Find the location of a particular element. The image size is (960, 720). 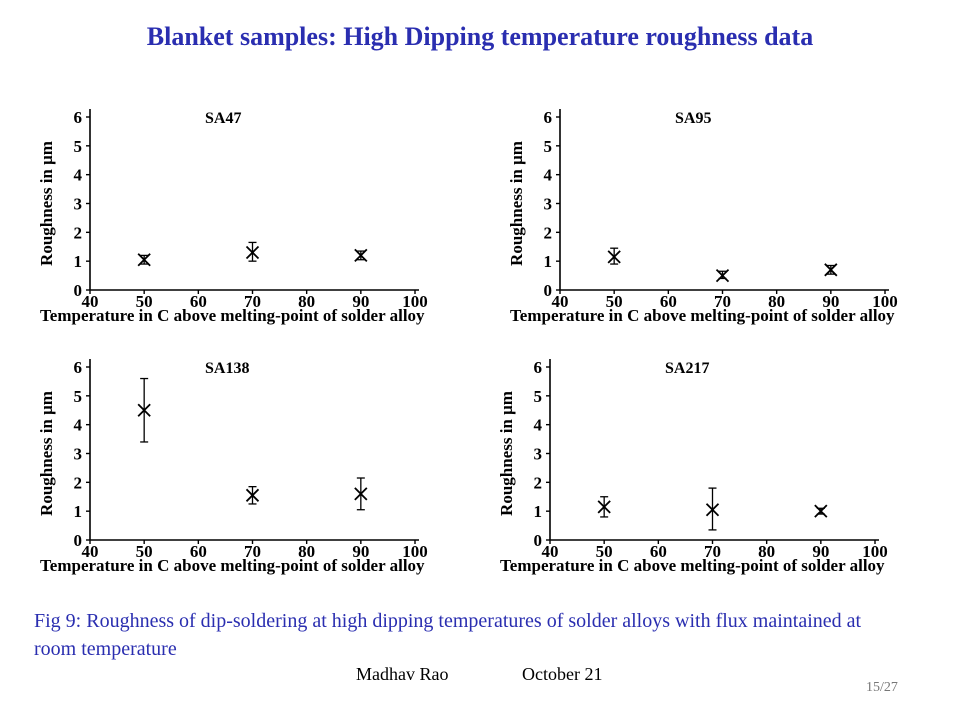

page-number: 15/27 is located at coordinates (882, 687).